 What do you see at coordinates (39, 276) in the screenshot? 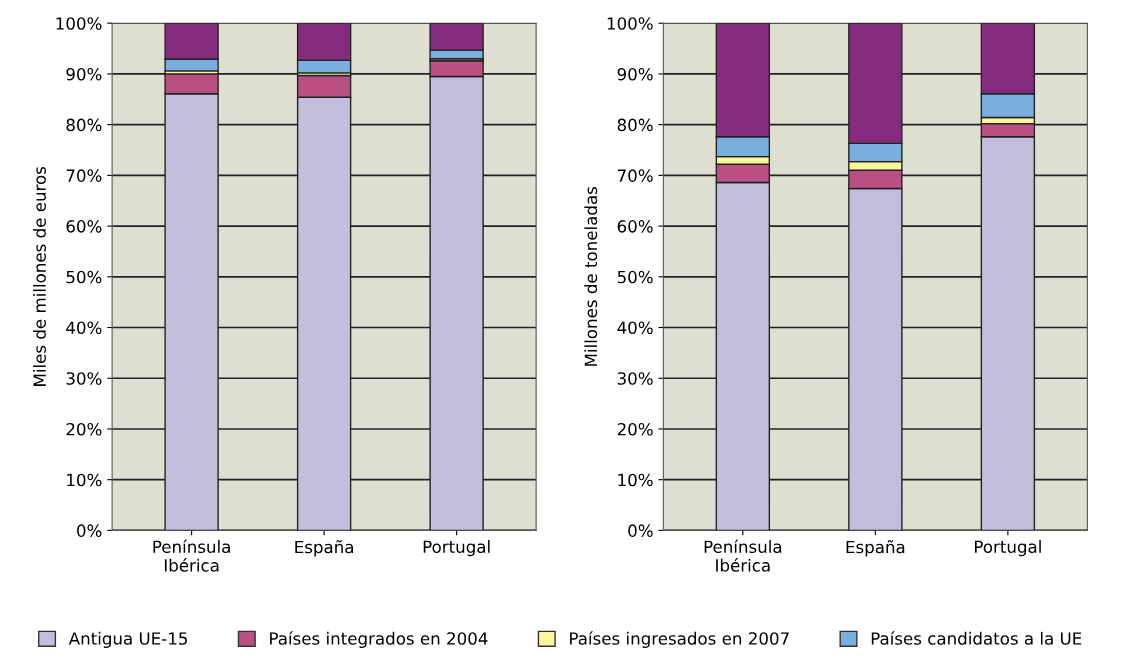
I see `y-axis-title: Miles de millones de euros` at bounding box center [39, 276].